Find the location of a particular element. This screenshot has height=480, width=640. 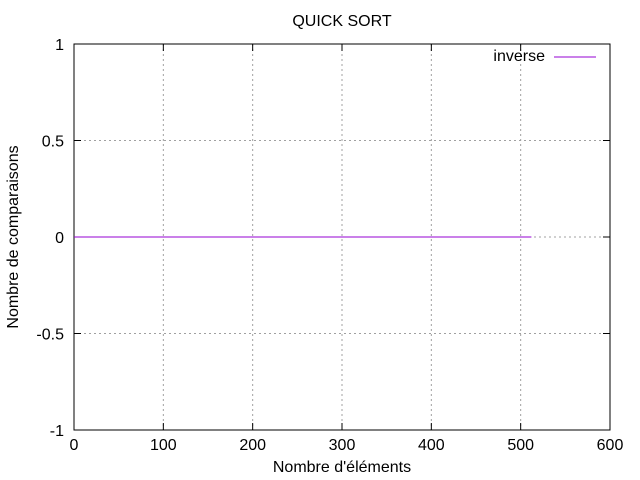

x-axis-label: Nombre d'éléments is located at coordinates (342, 467).